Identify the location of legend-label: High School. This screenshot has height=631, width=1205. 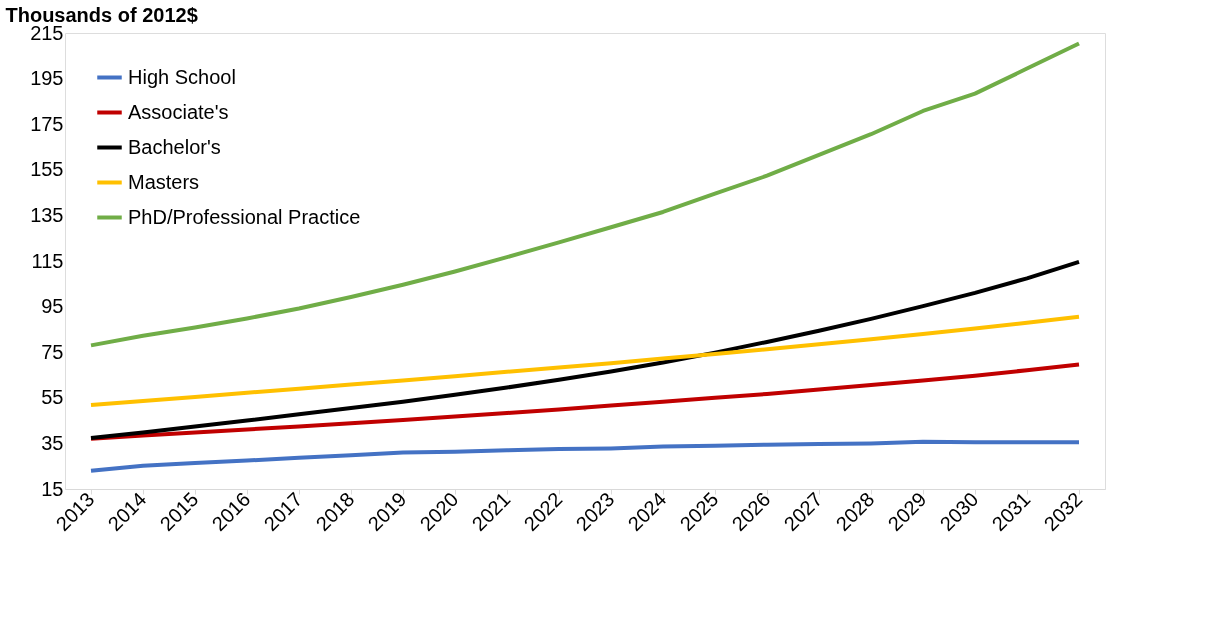
(182, 76).